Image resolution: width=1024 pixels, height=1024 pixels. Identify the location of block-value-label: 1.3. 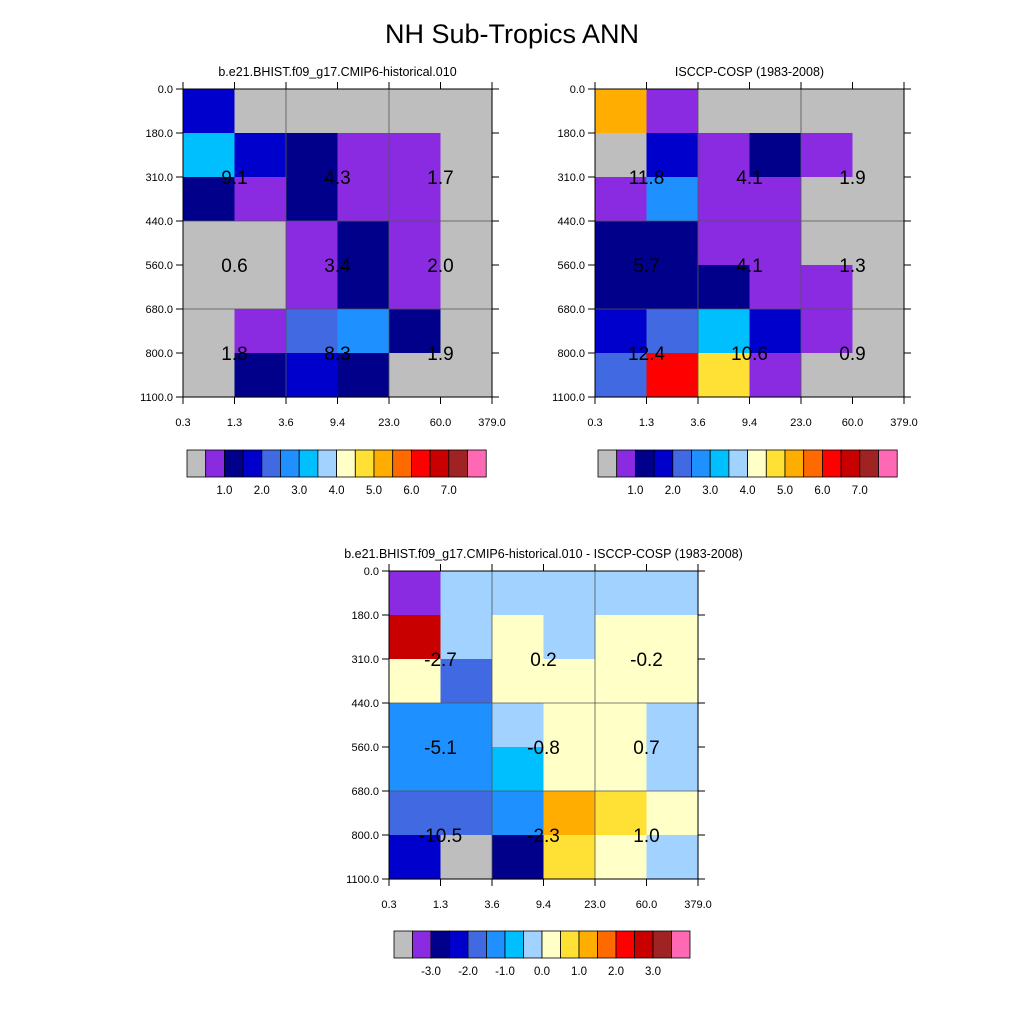
(852, 266).